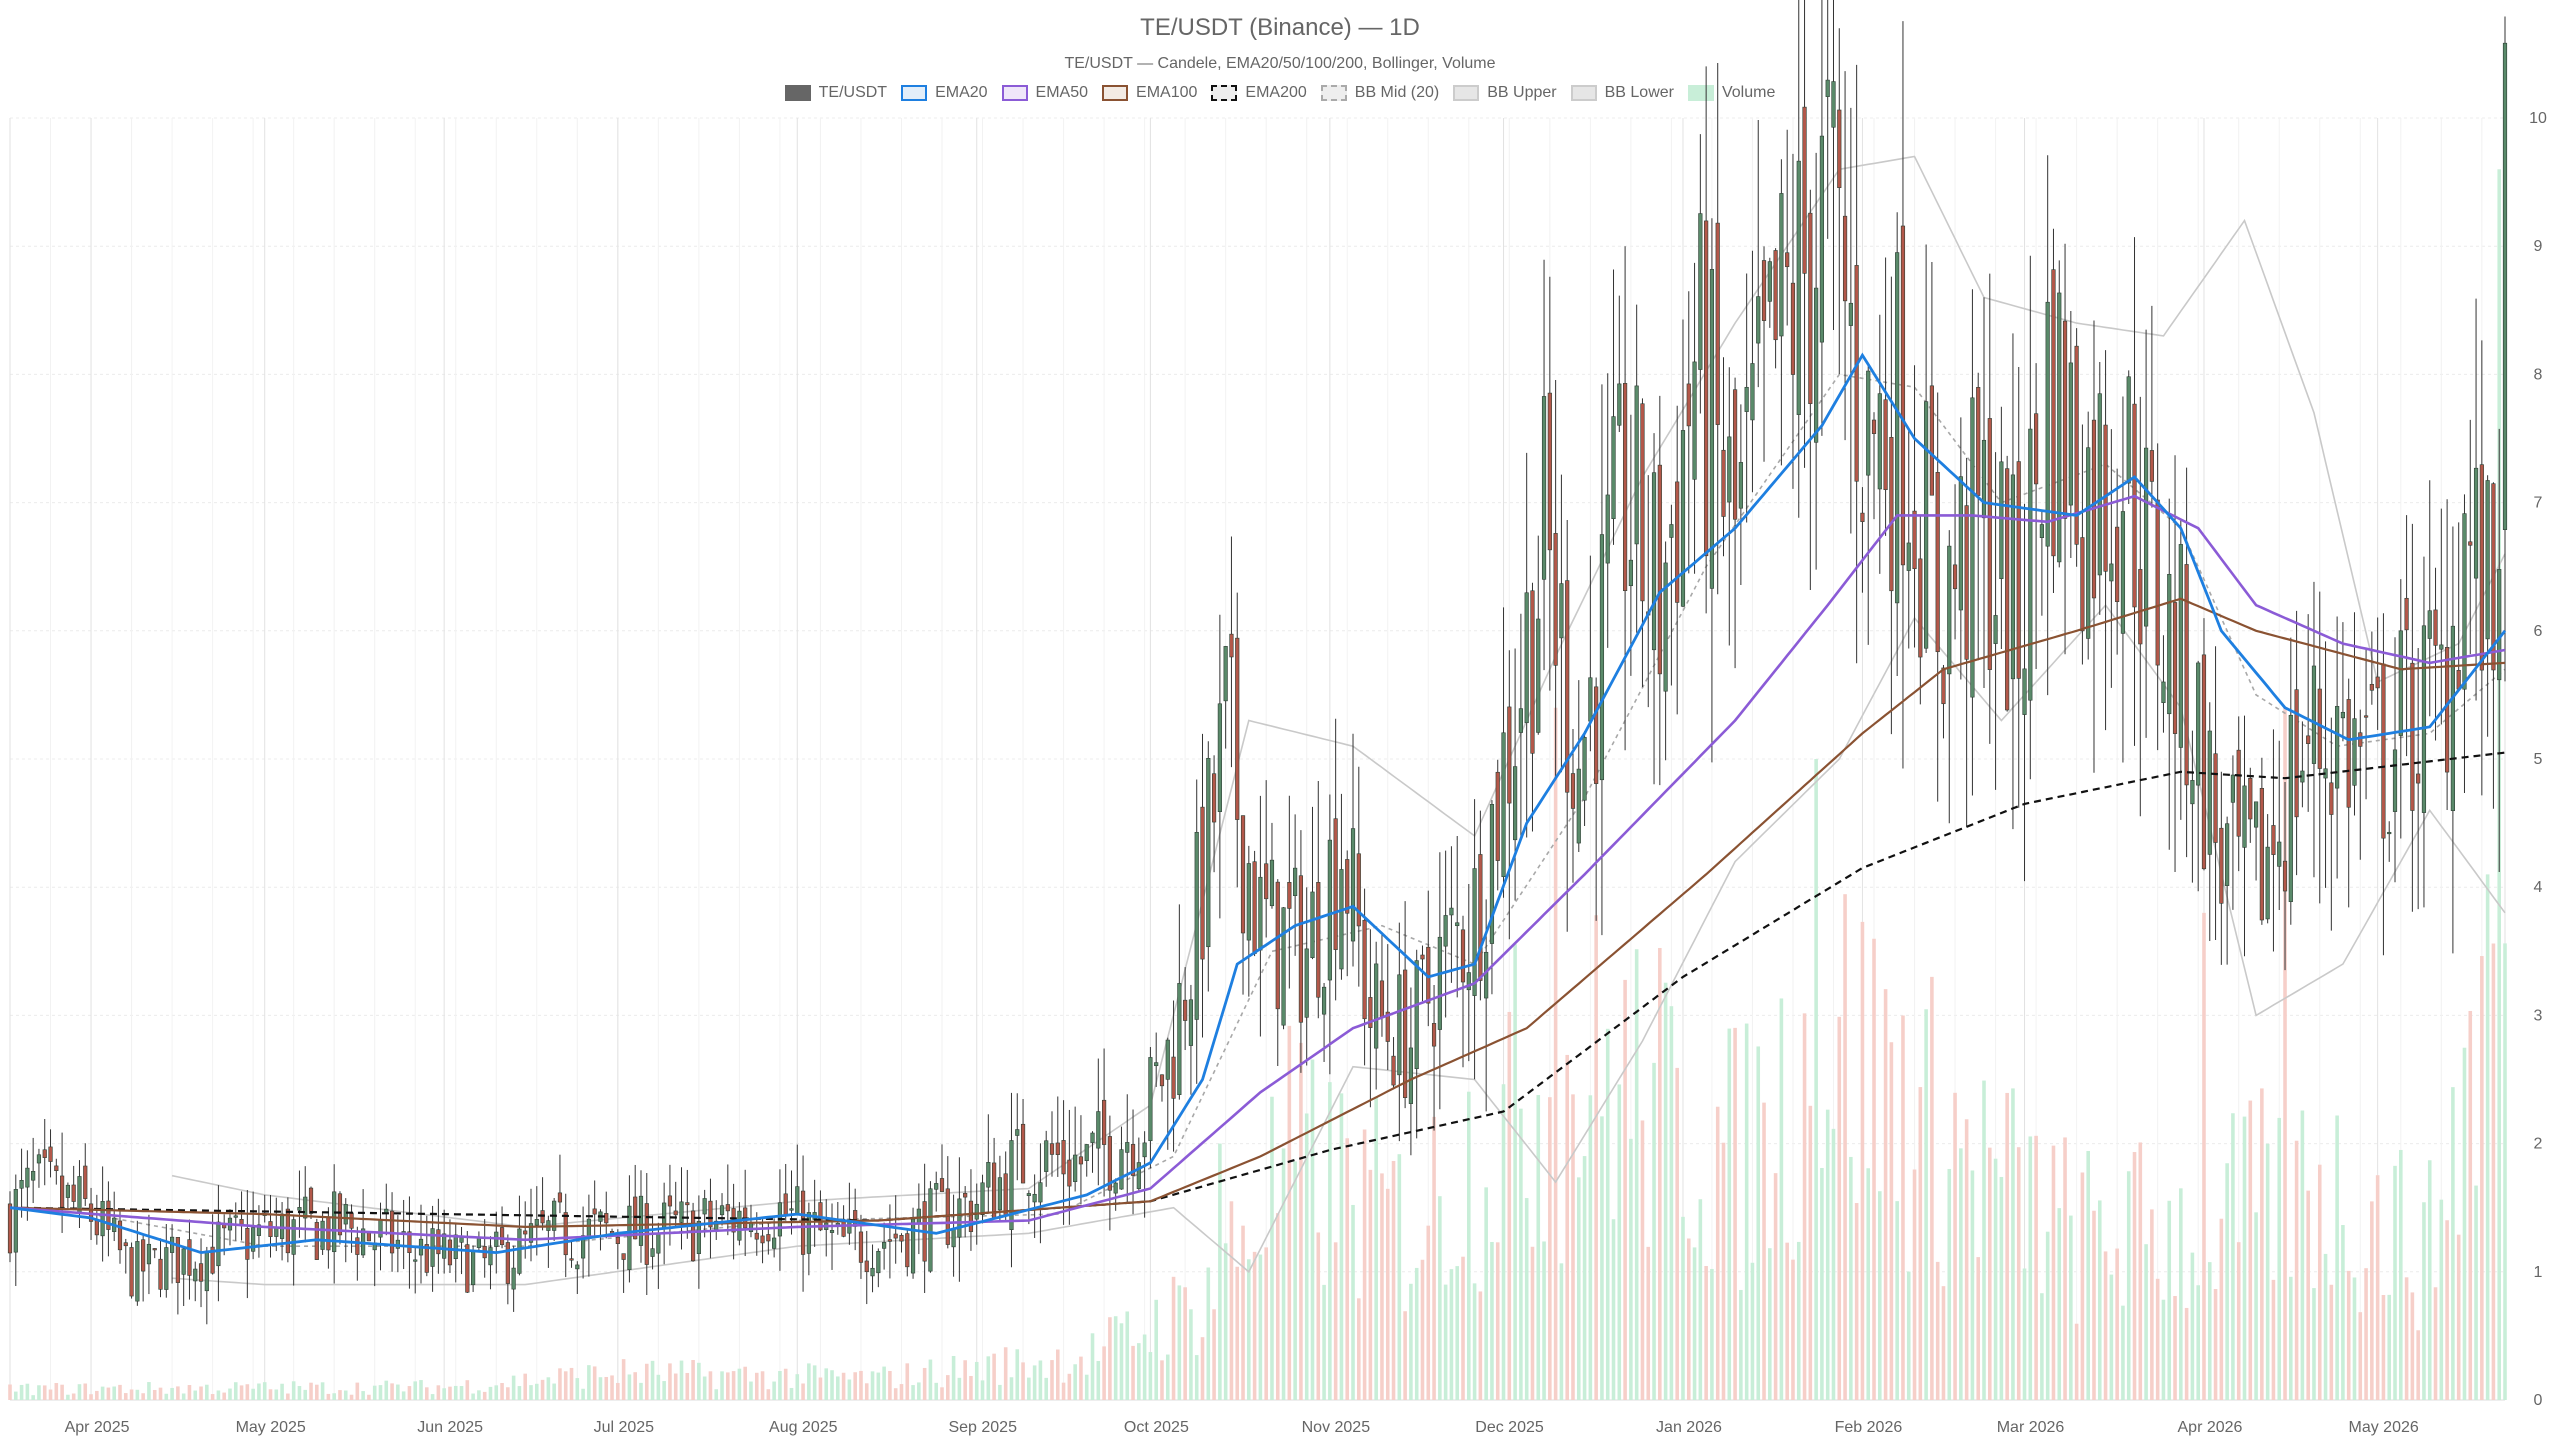  Describe the element at coordinates (1044, 93) in the screenshot. I see `legend-item-ema50: EMA50` at that location.